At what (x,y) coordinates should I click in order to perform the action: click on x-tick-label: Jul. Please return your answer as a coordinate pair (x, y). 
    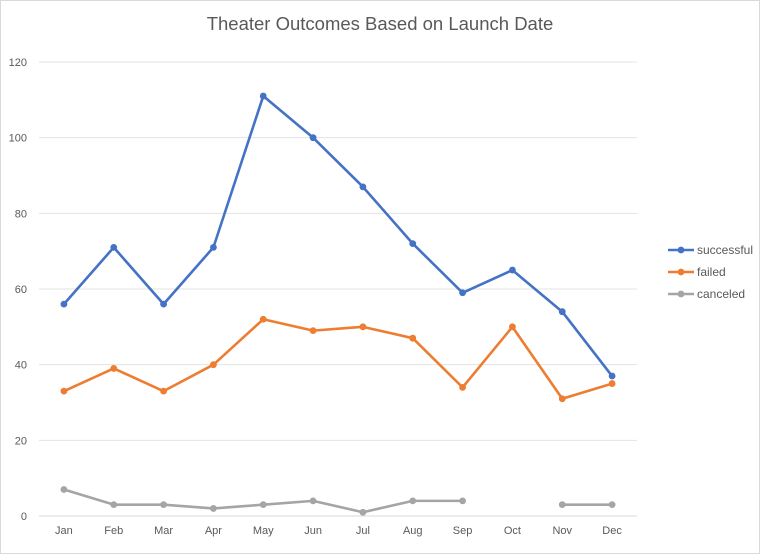
    Looking at the image, I should click on (363, 531).